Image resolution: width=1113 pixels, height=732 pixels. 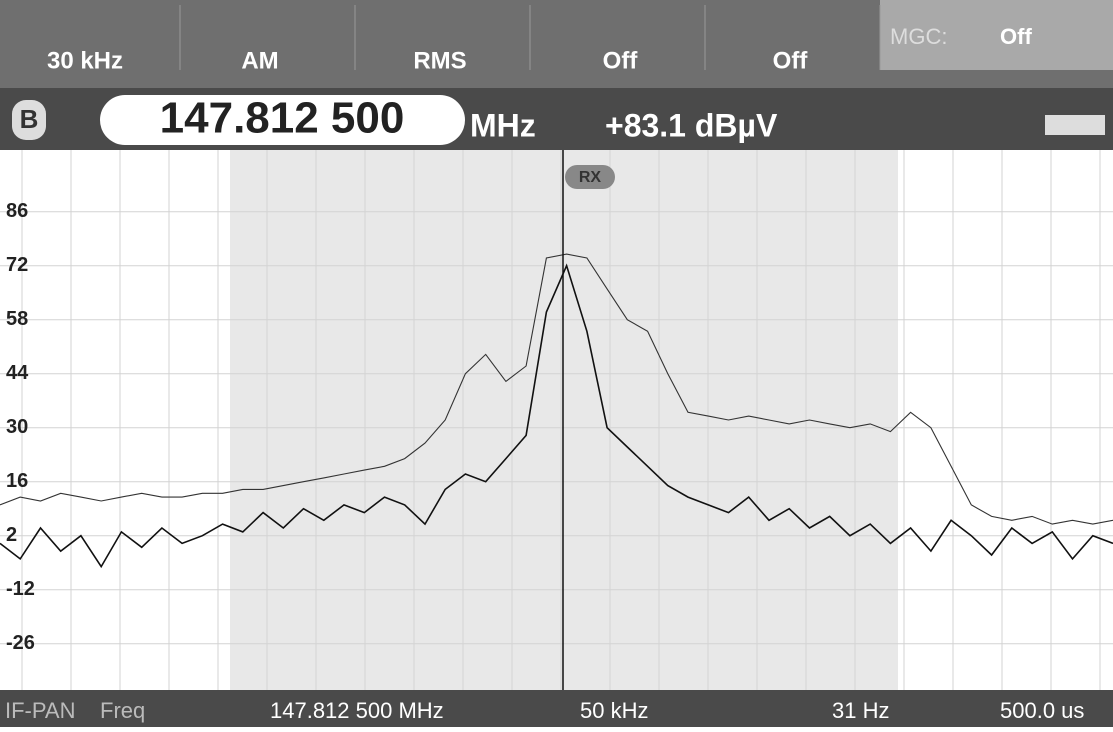 What do you see at coordinates (17, 373) in the screenshot?
I see `y-tick-label: 44` at bounding box center [17, 373].